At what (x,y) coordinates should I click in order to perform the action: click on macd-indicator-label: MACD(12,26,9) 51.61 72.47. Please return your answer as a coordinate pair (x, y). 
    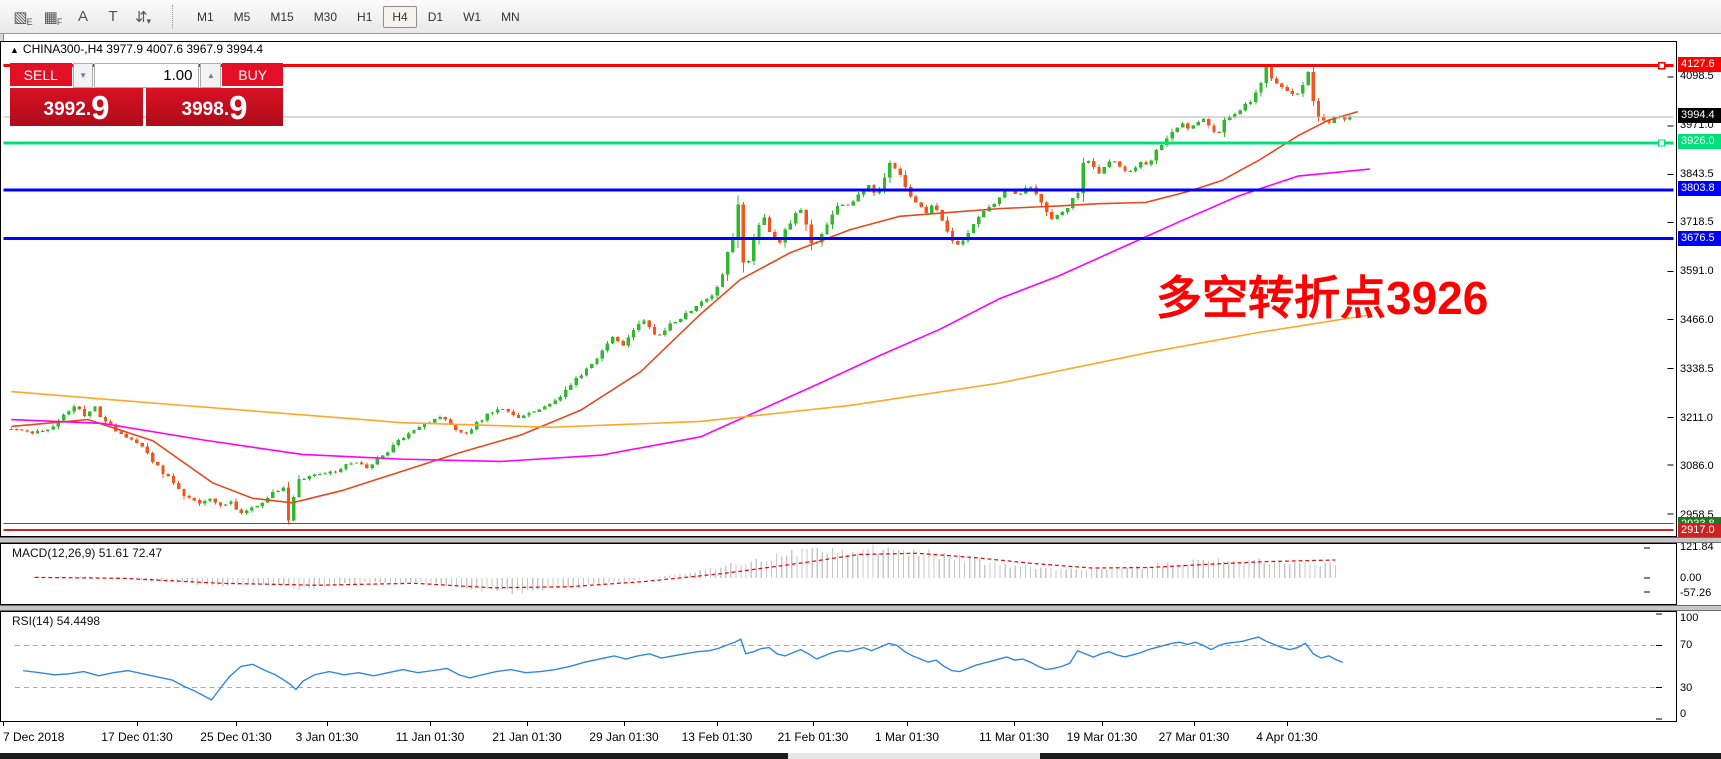
    Looking at the image, I should click on (87, 553).